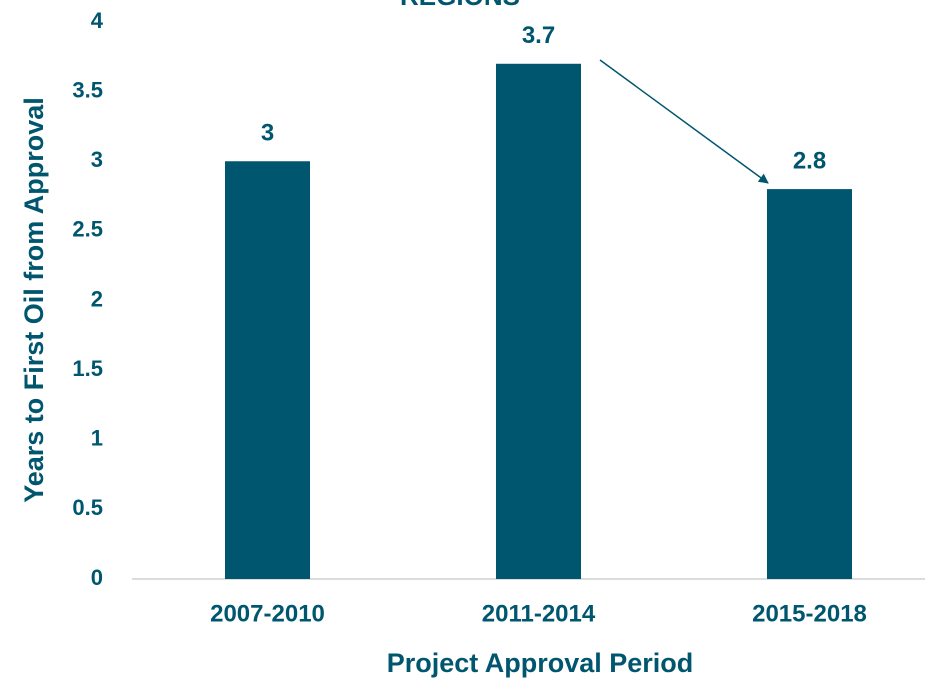 This screenshot has width=950, height=685. What do you see at coordinates (97, 20) in the screenshot?
I see `y-tick-label: 4` at bounding box center [97, 20].